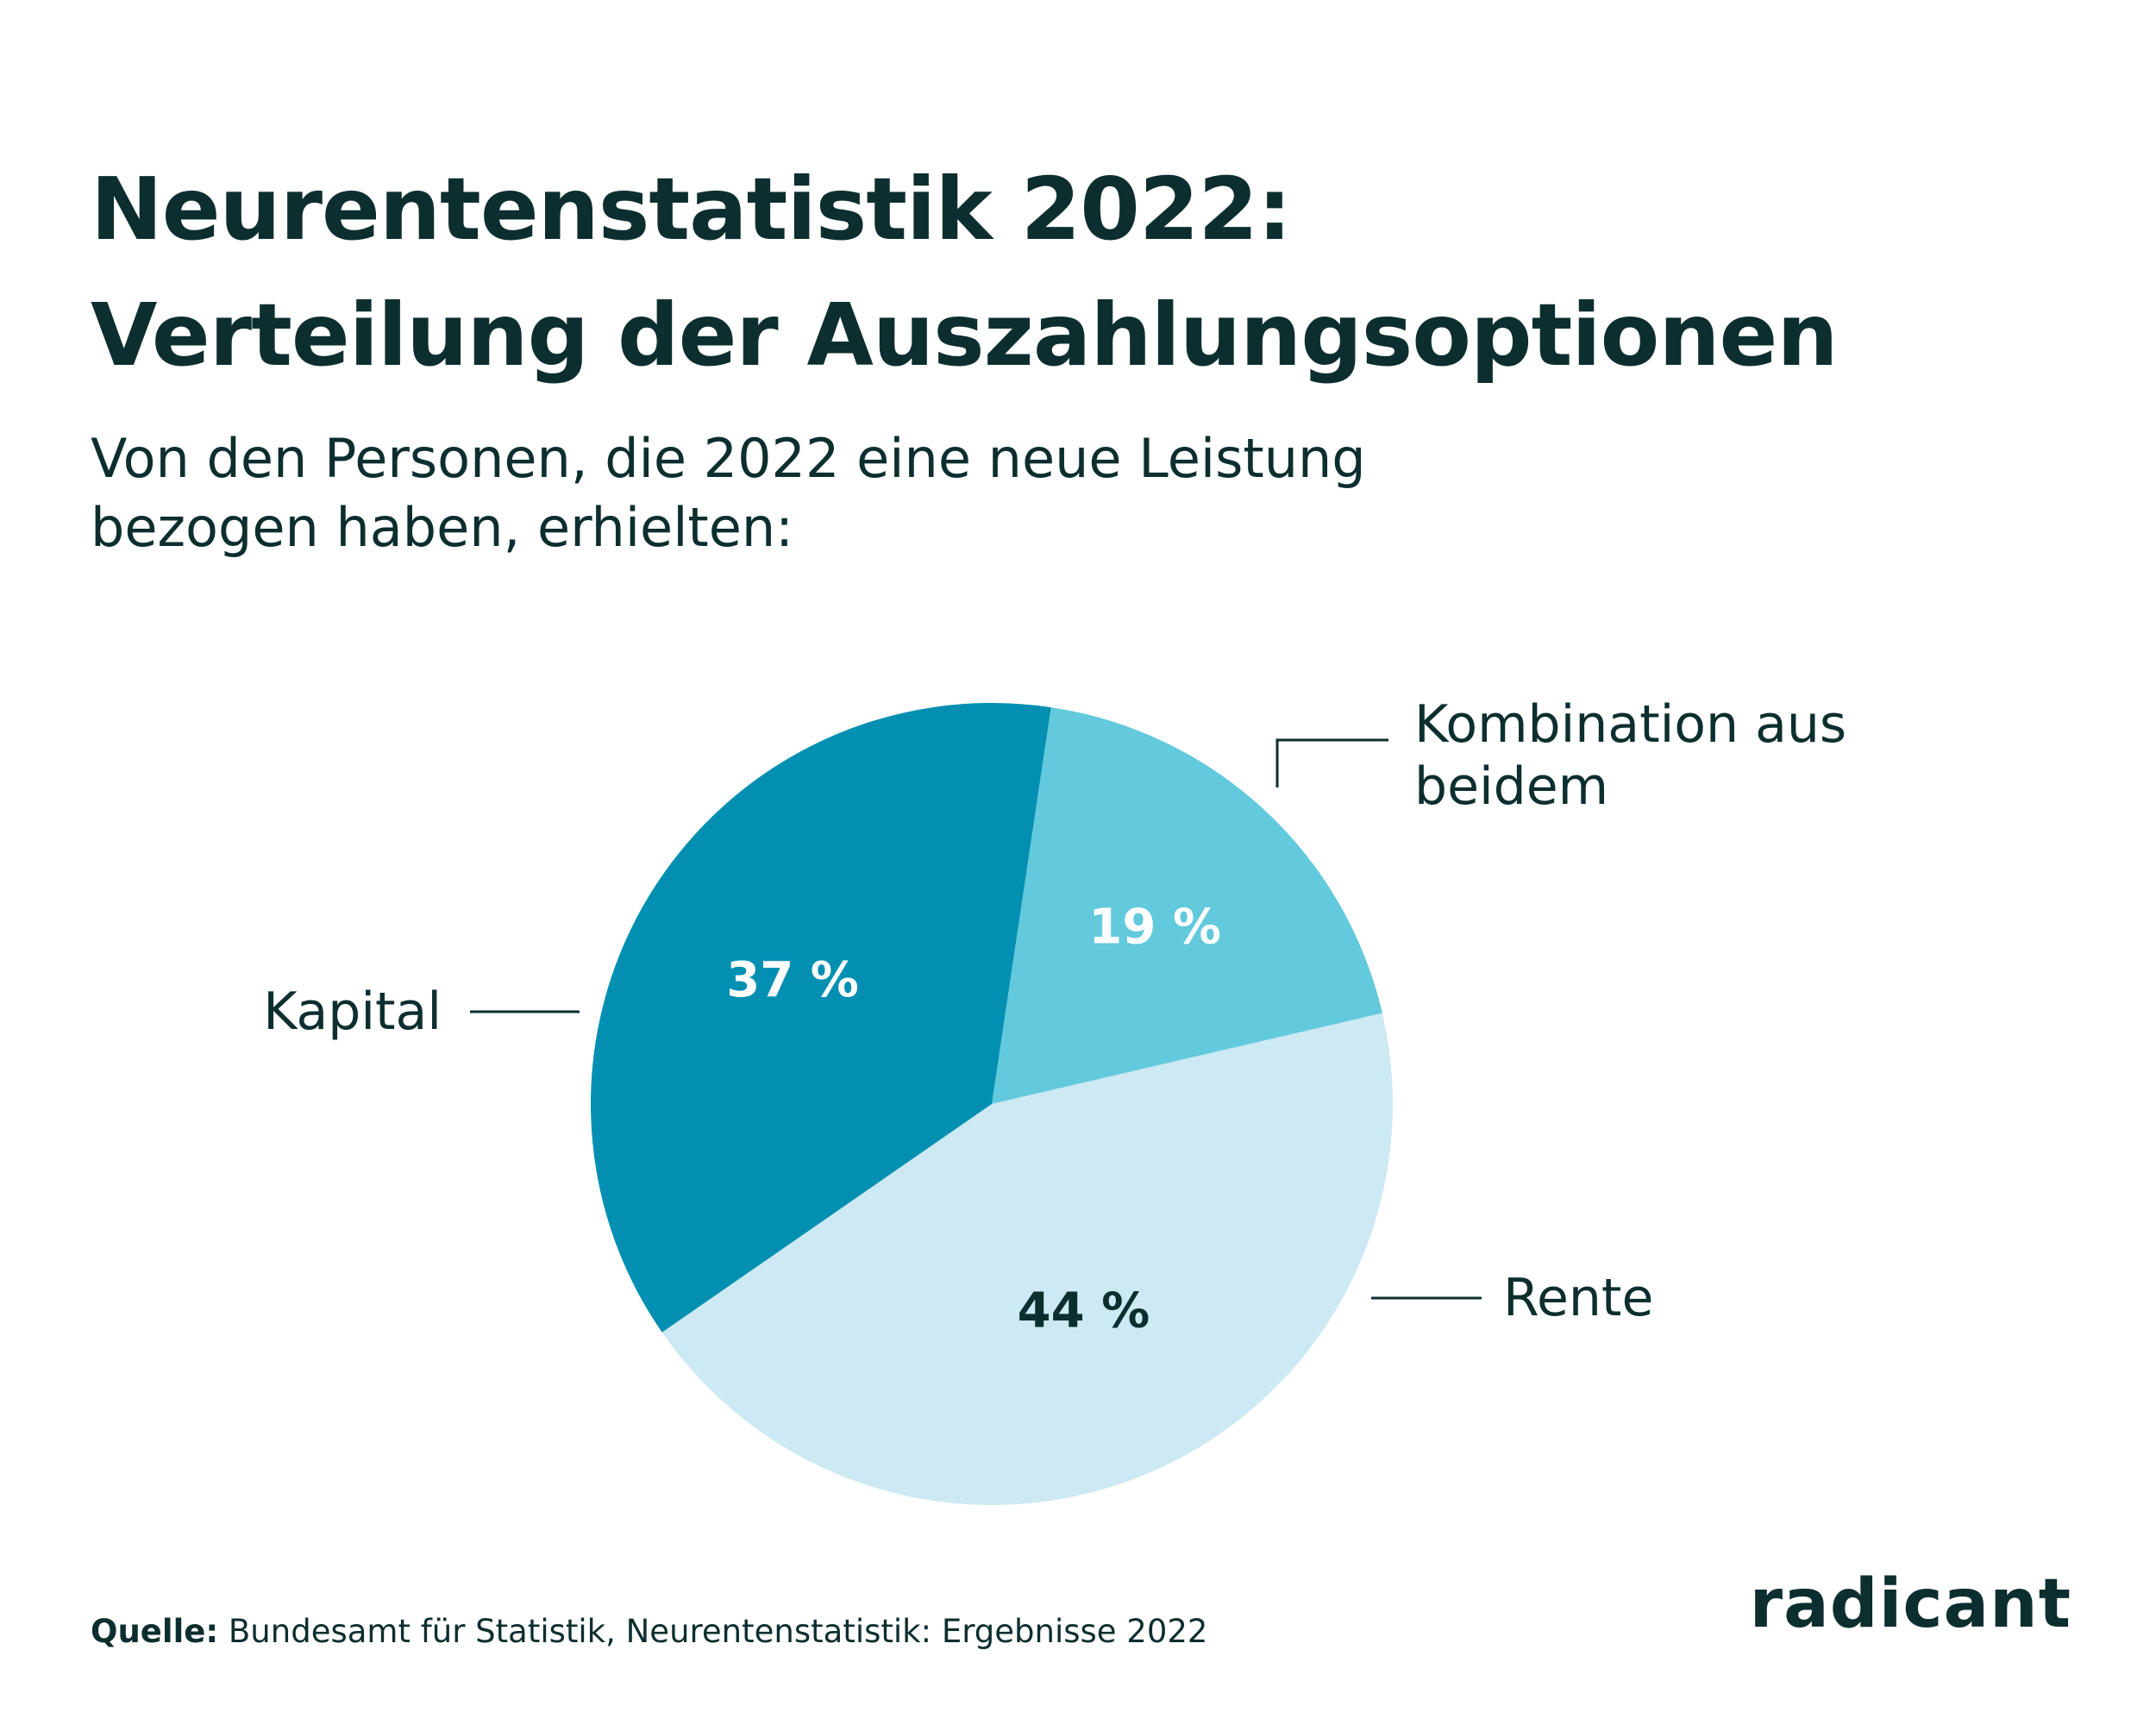 This screenshot has height=1725, width=2156. Describe the element at coordinates (1910, 1604) in the screenshot. I see `radicant-logo: radicant` at that location.